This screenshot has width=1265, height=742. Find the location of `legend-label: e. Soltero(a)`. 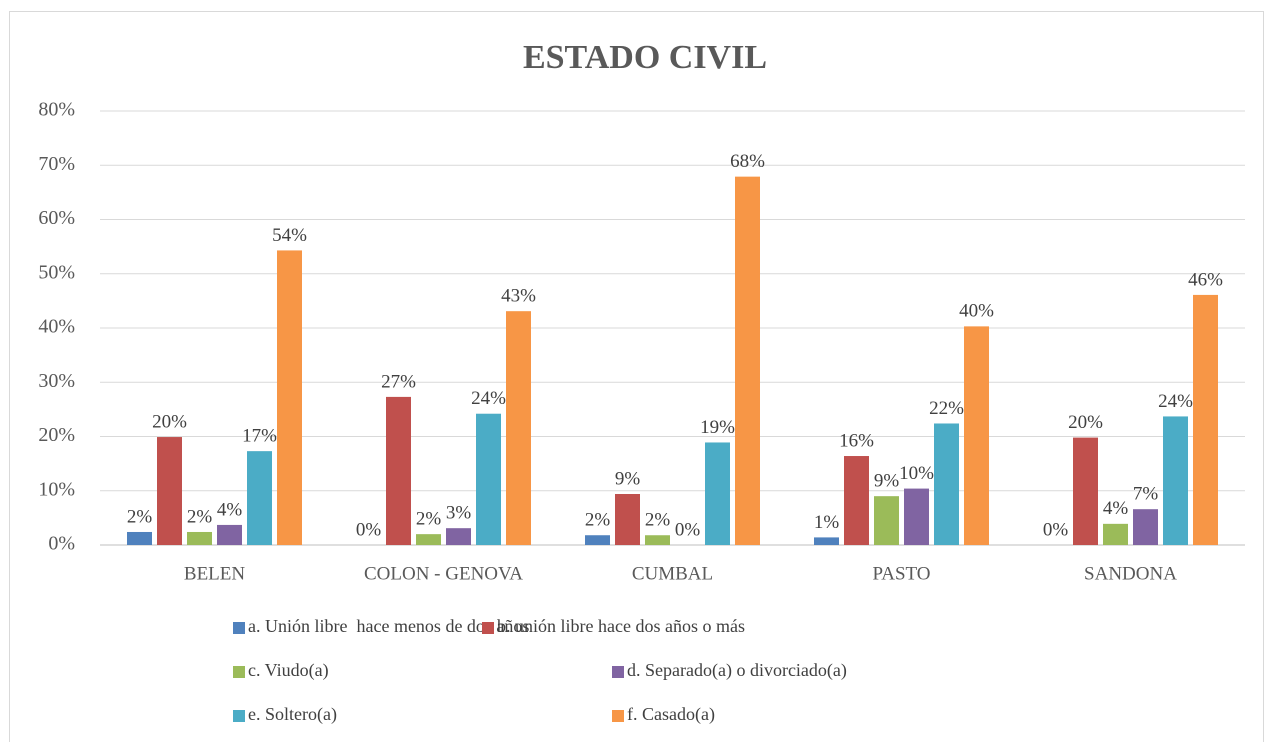

legend-label: e. Soltero(a) is located at coordinates (292, 714).